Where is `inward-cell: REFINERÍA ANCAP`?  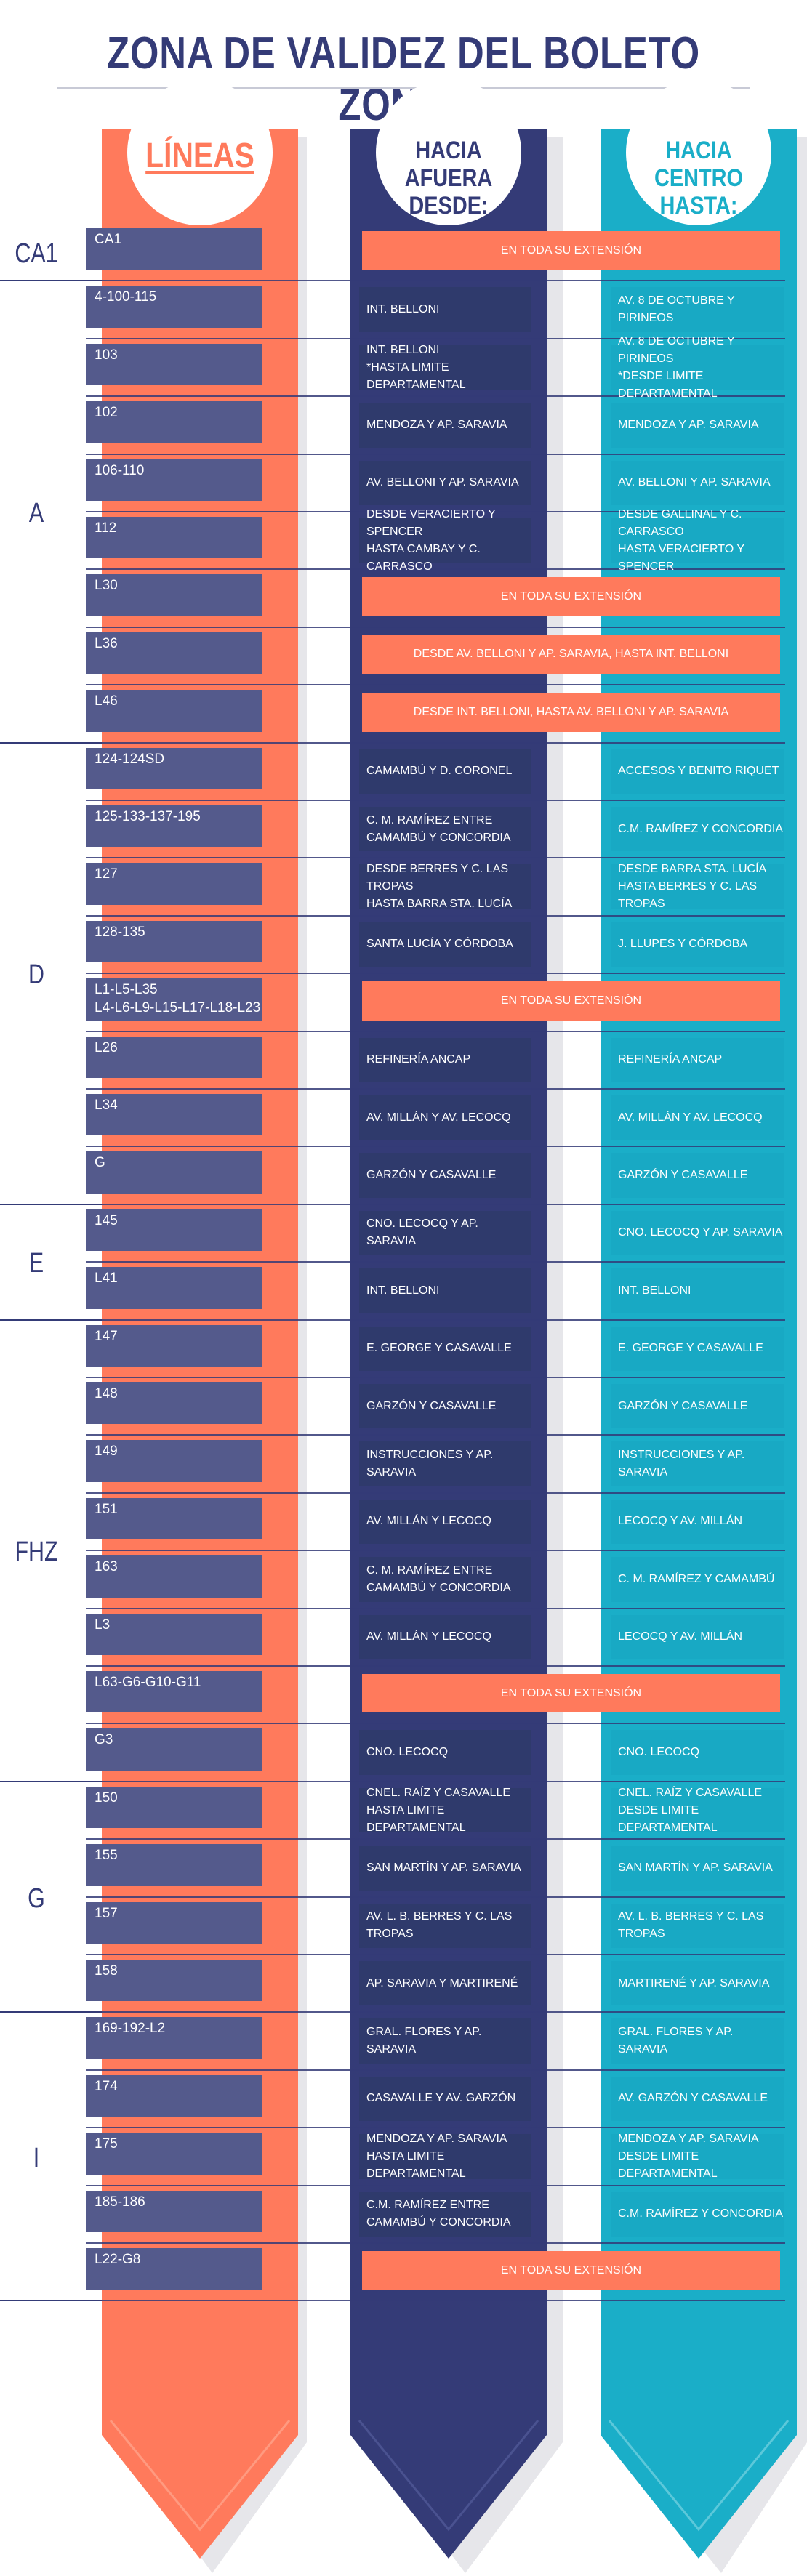 inward-cell: REFINERÍA ANCAP is located at coordinates (697, 1059).